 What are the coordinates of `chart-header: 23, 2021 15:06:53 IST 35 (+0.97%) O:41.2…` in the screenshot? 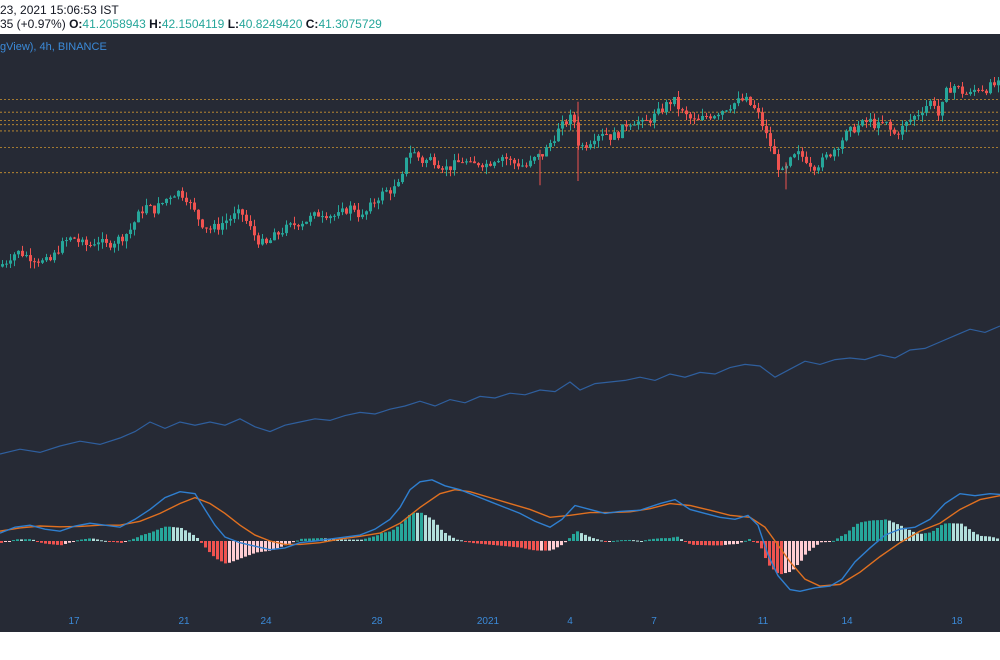 It's located at (500, 17).